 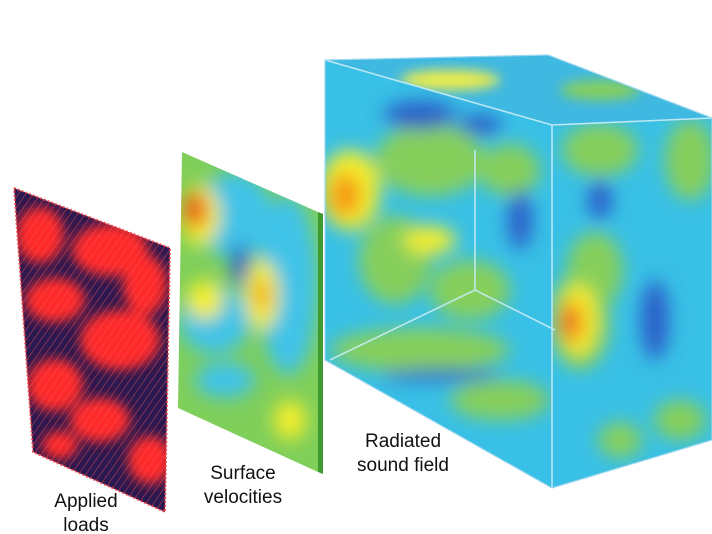 What do you see at coordinates (243, 473) in the screenshot?
I see `caption-surface-velocities-line1: Surface` at bounding box center [243, 473].